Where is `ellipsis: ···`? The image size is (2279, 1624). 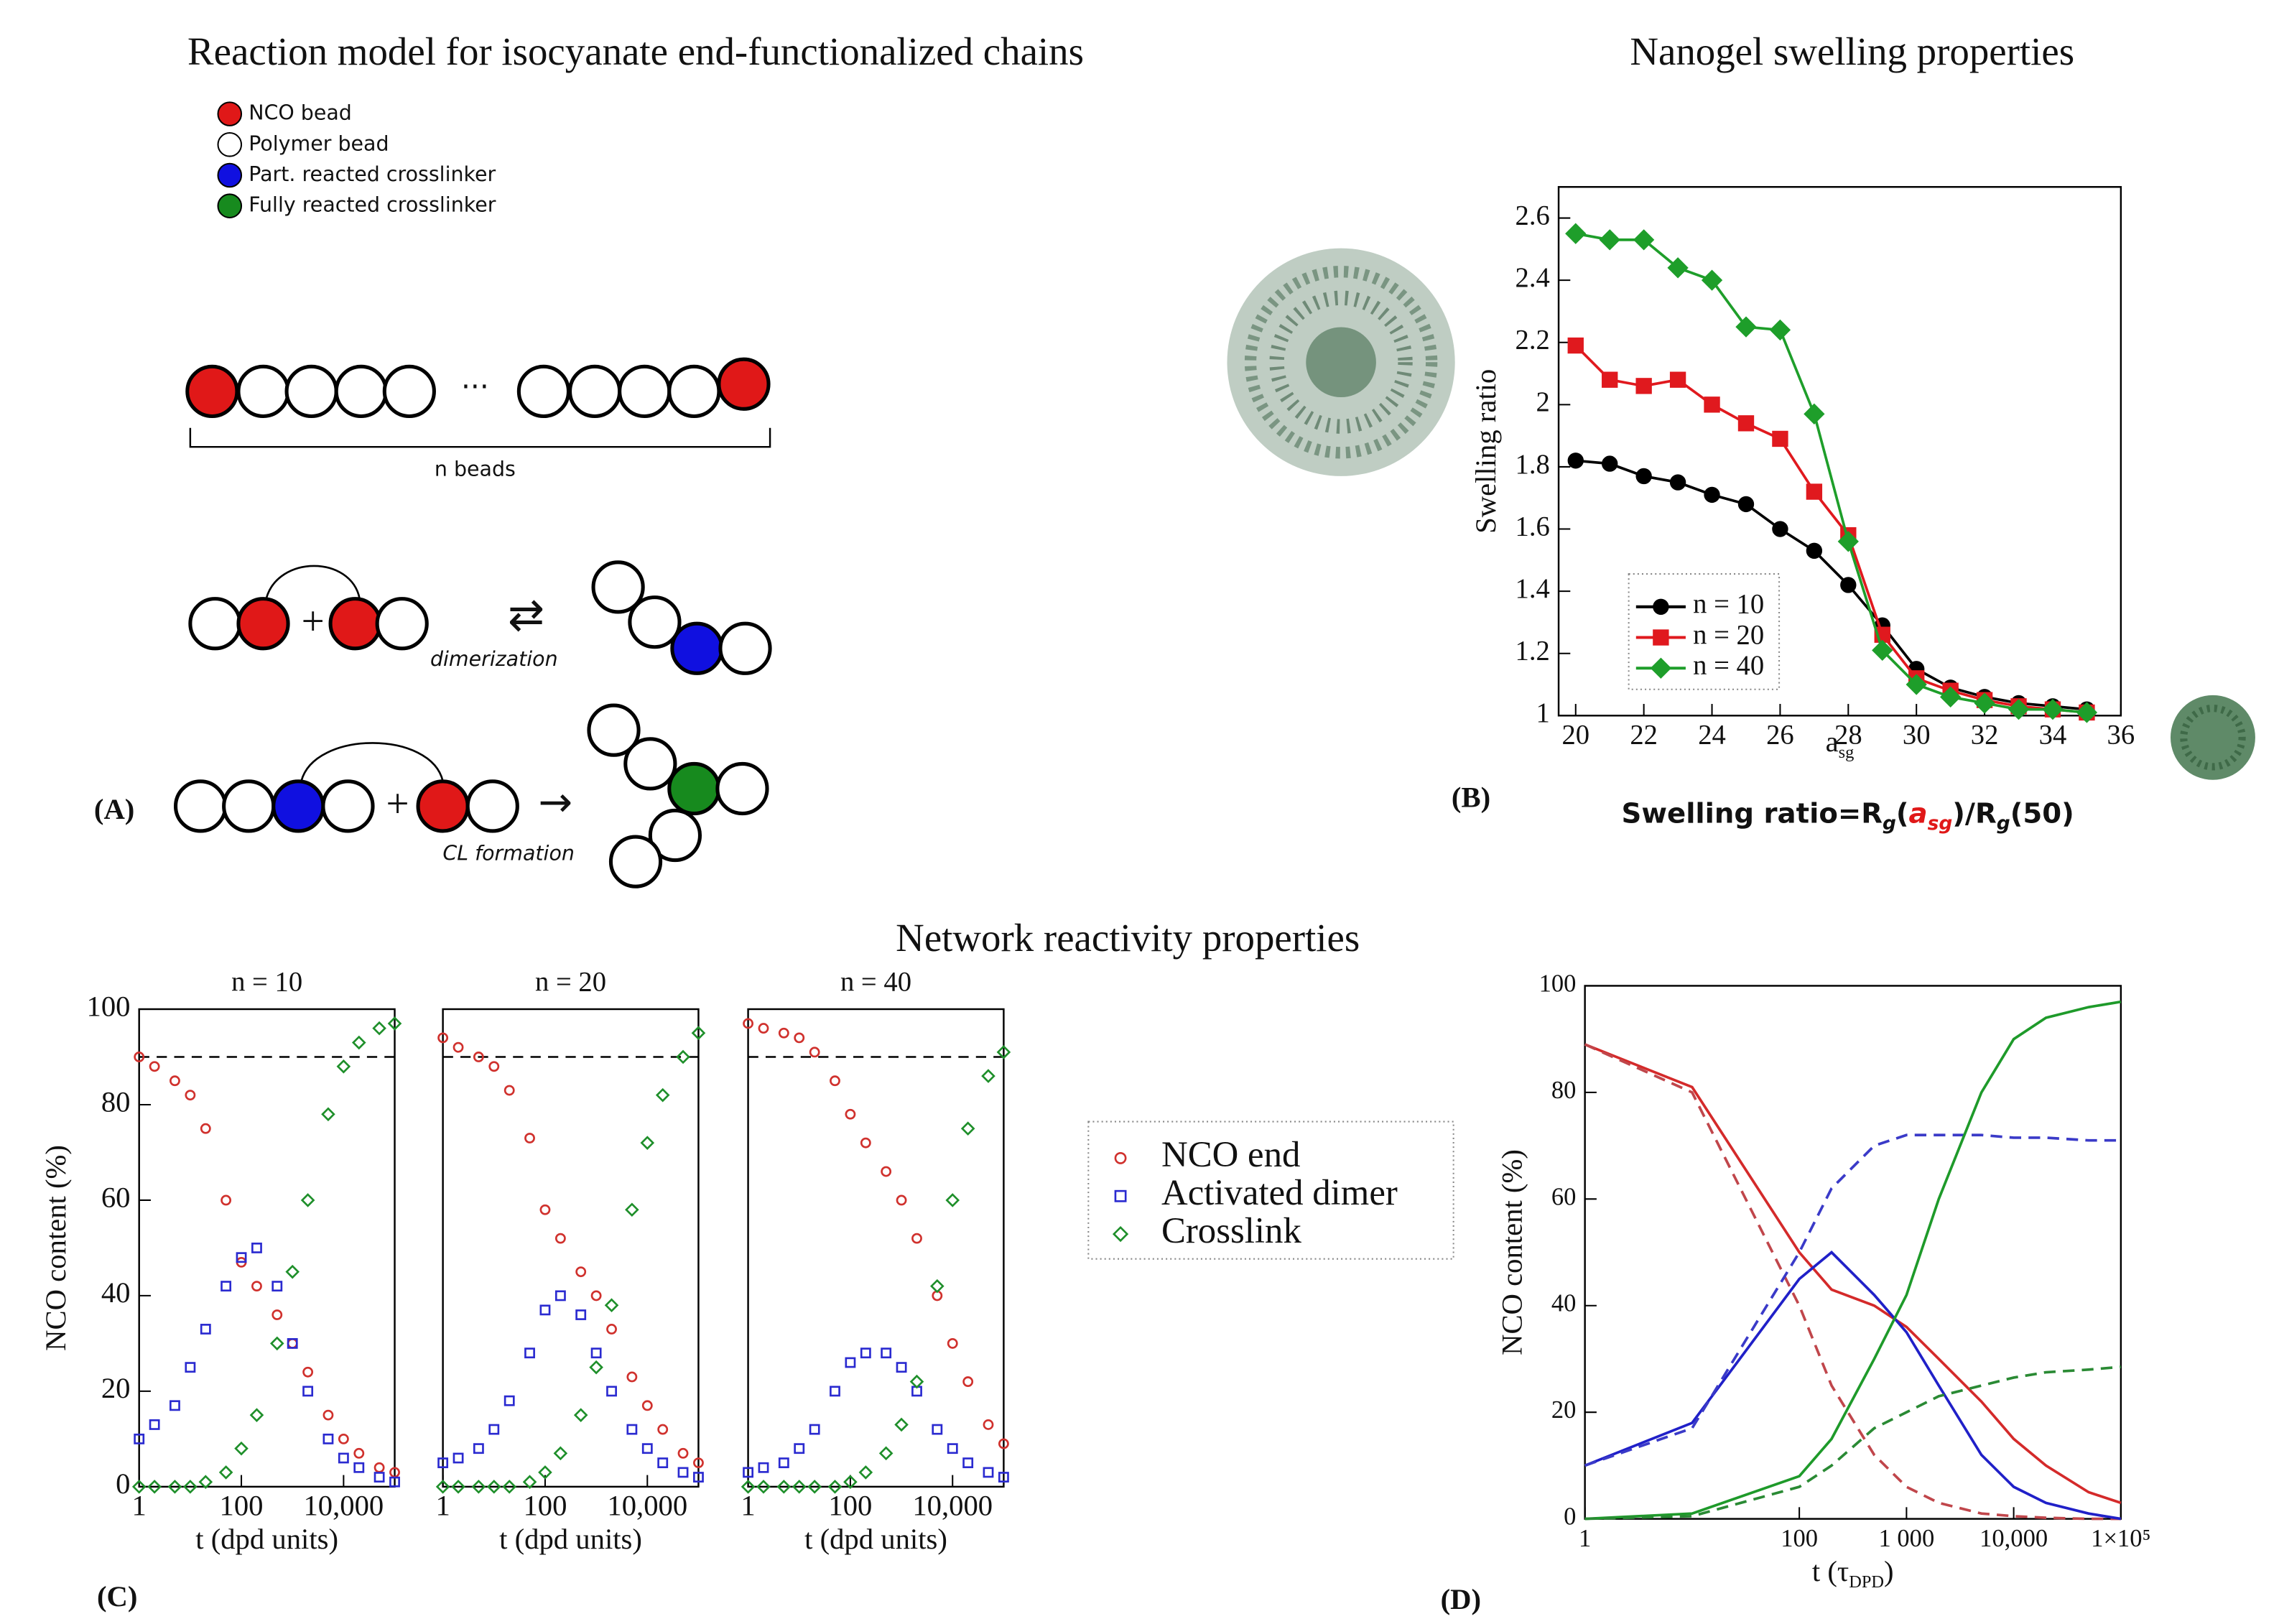 ellipsis: ··· is located at coordinates (475, 386).